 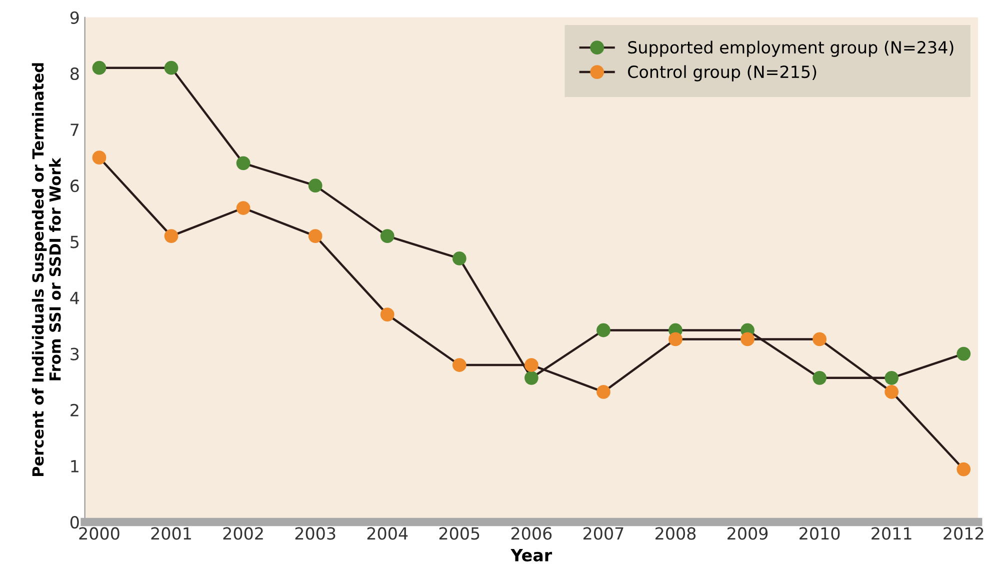 I want to click on x-tick-label: 2007, so click(x=603, y=533).